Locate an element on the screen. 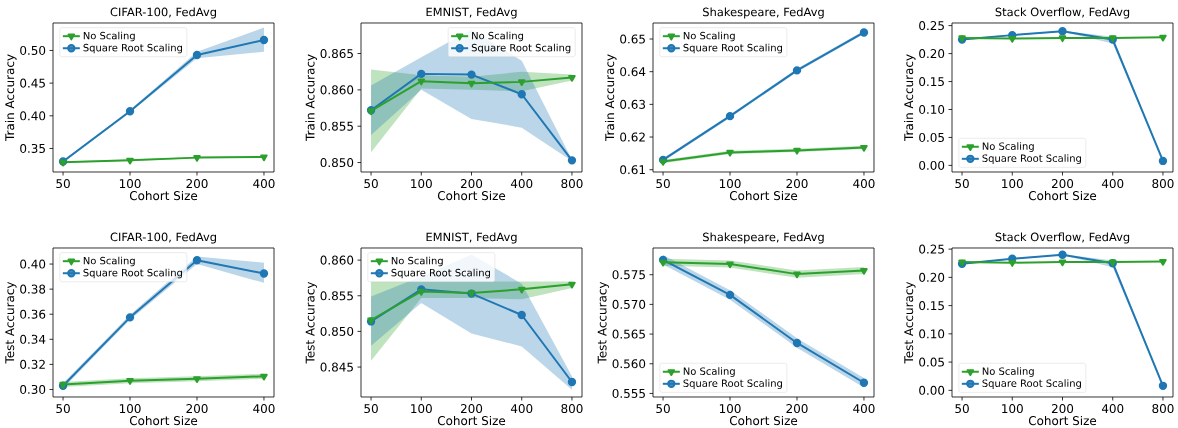 Image resolution: width=1178 pixels, height=428 pixels. y-tick-label: 0.560 is located at coordinates (629, 363).